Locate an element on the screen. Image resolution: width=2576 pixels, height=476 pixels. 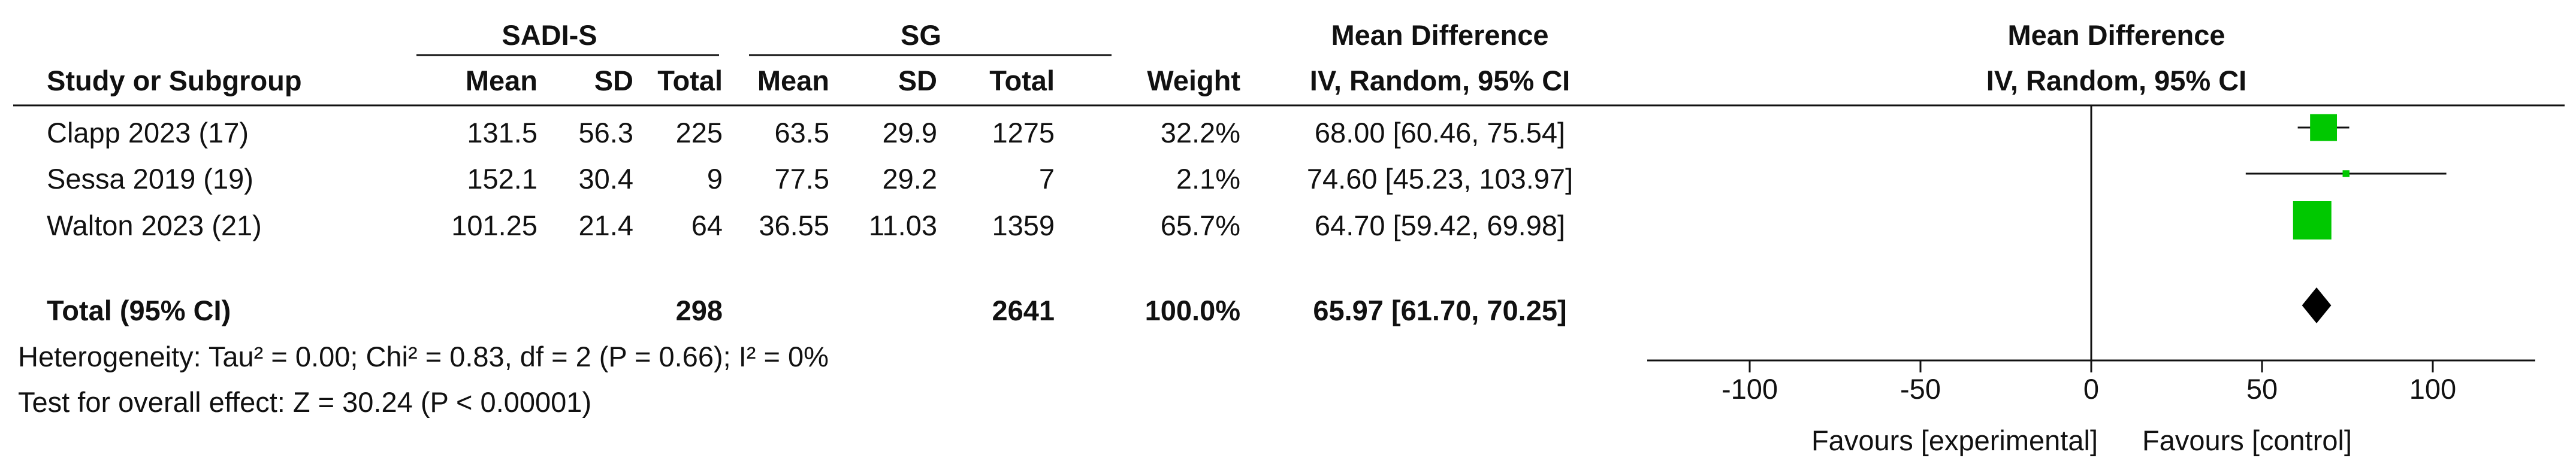
md-plot-method: IV, Random, 95% CI is located at coordinates (2116, 81).